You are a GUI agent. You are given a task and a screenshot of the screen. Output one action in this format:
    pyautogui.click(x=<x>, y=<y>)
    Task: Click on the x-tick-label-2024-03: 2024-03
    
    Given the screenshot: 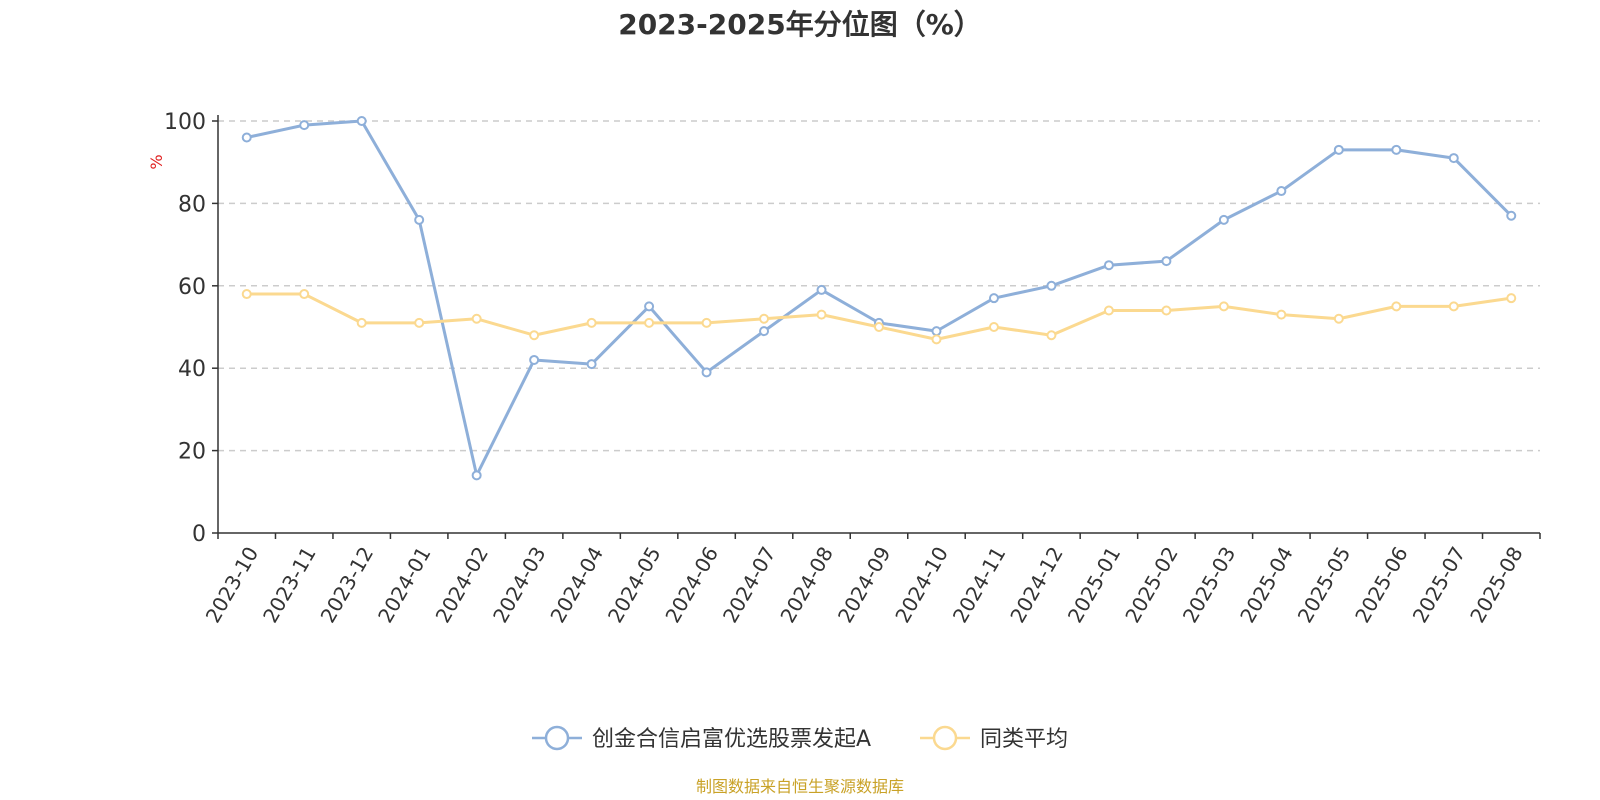 What is the action you would take?
    pyautogui.click(x=519, y=585)
    